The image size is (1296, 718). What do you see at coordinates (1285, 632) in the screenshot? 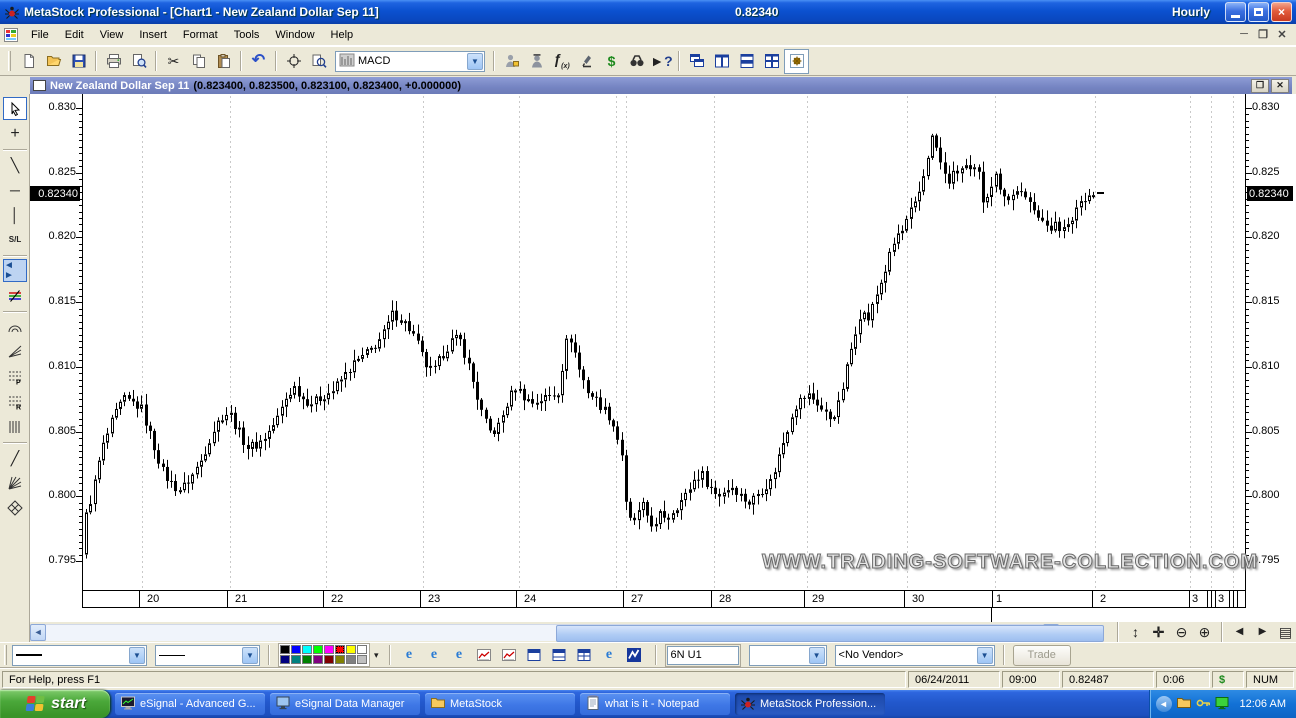
I see `list-icon: ▤` at bounding box center [1285, 632].